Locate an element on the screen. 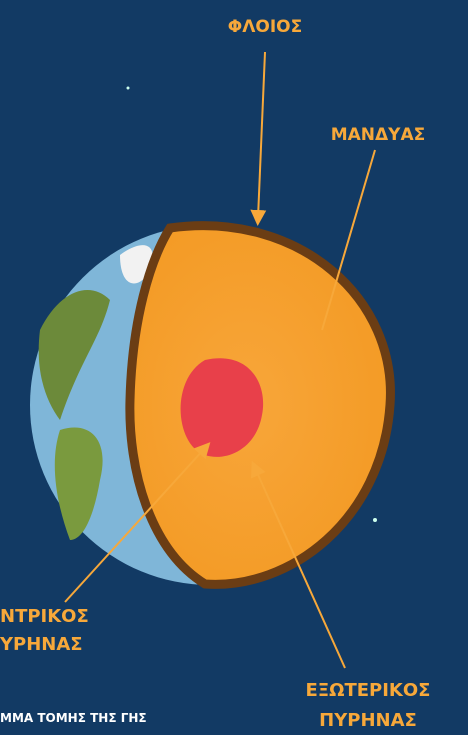 This screenshot has width=468, height=735. inner-core is located at coordinates (222, 407).